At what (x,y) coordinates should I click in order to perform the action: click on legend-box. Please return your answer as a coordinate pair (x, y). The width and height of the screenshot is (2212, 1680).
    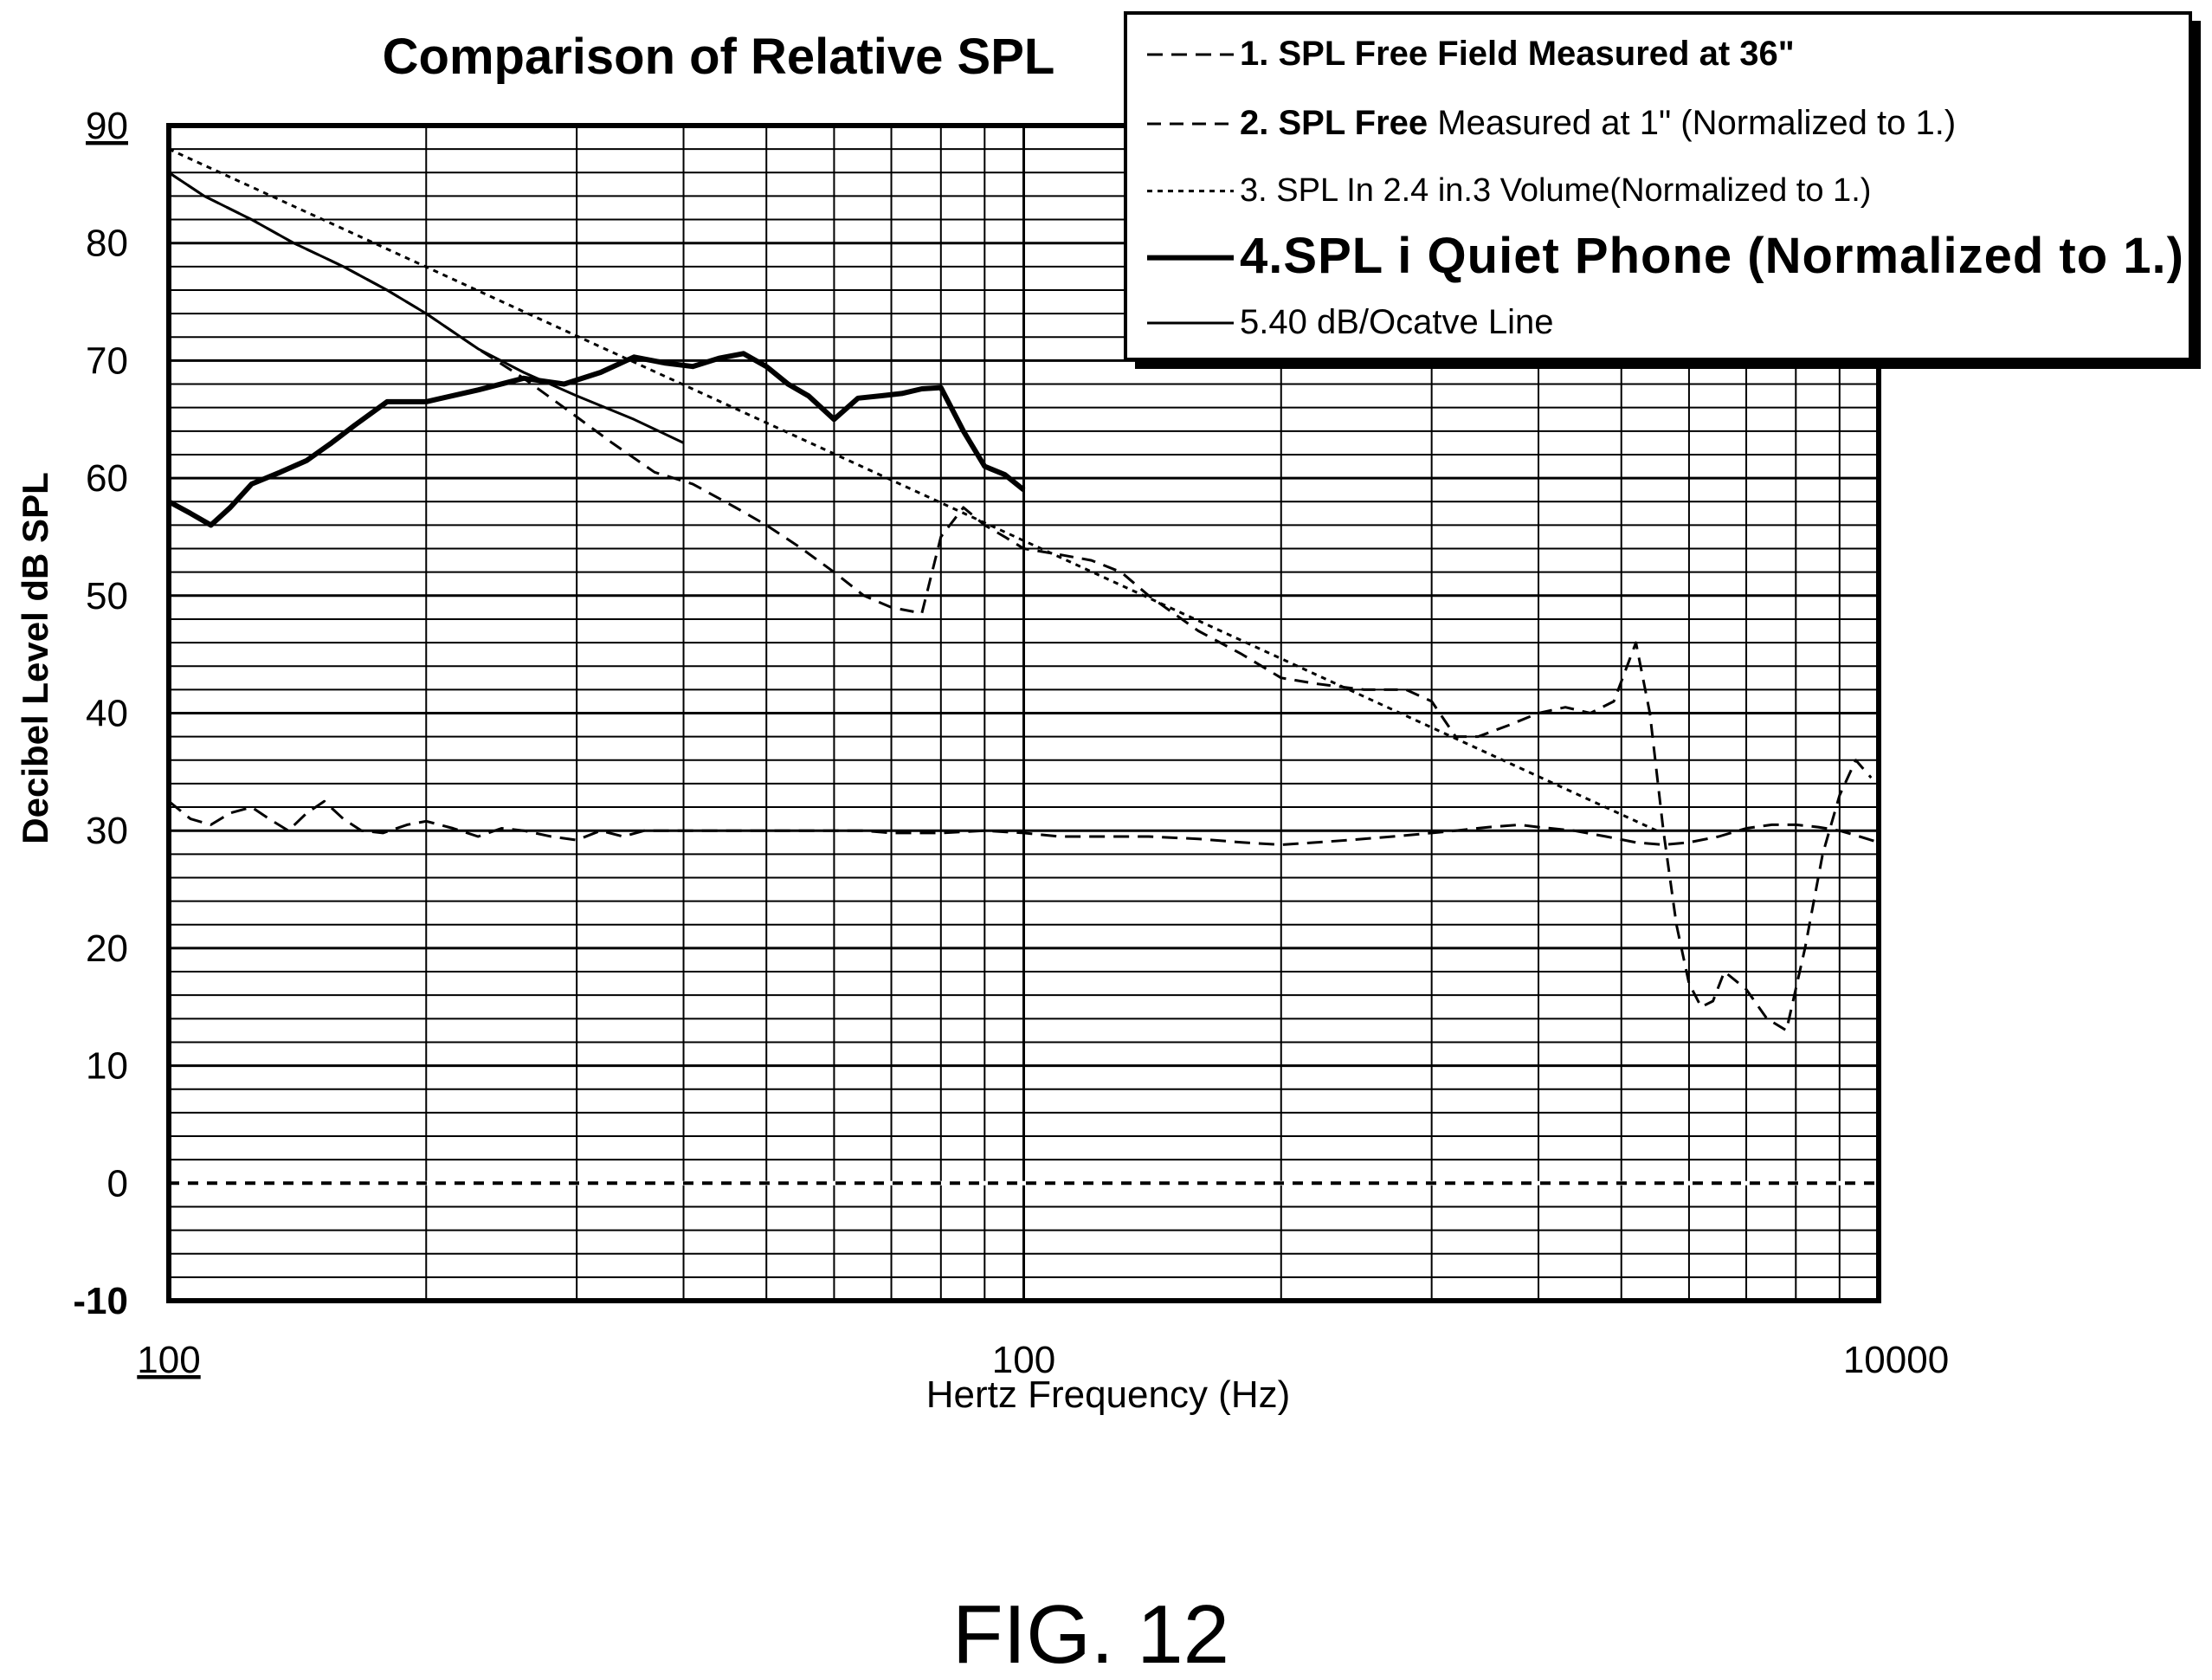
    Looking at the image, I should click on (1658, 186).